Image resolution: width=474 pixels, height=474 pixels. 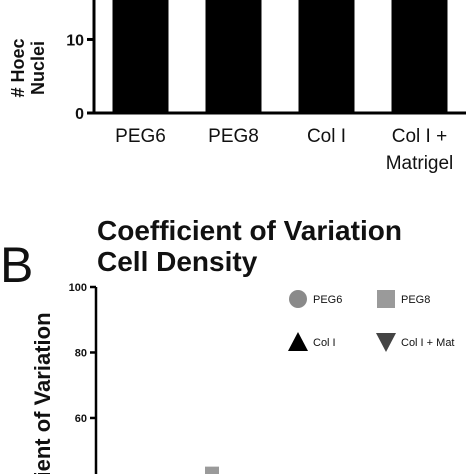 I want to click on x-tick-label: Matrigel, so click(x=420, y=163).